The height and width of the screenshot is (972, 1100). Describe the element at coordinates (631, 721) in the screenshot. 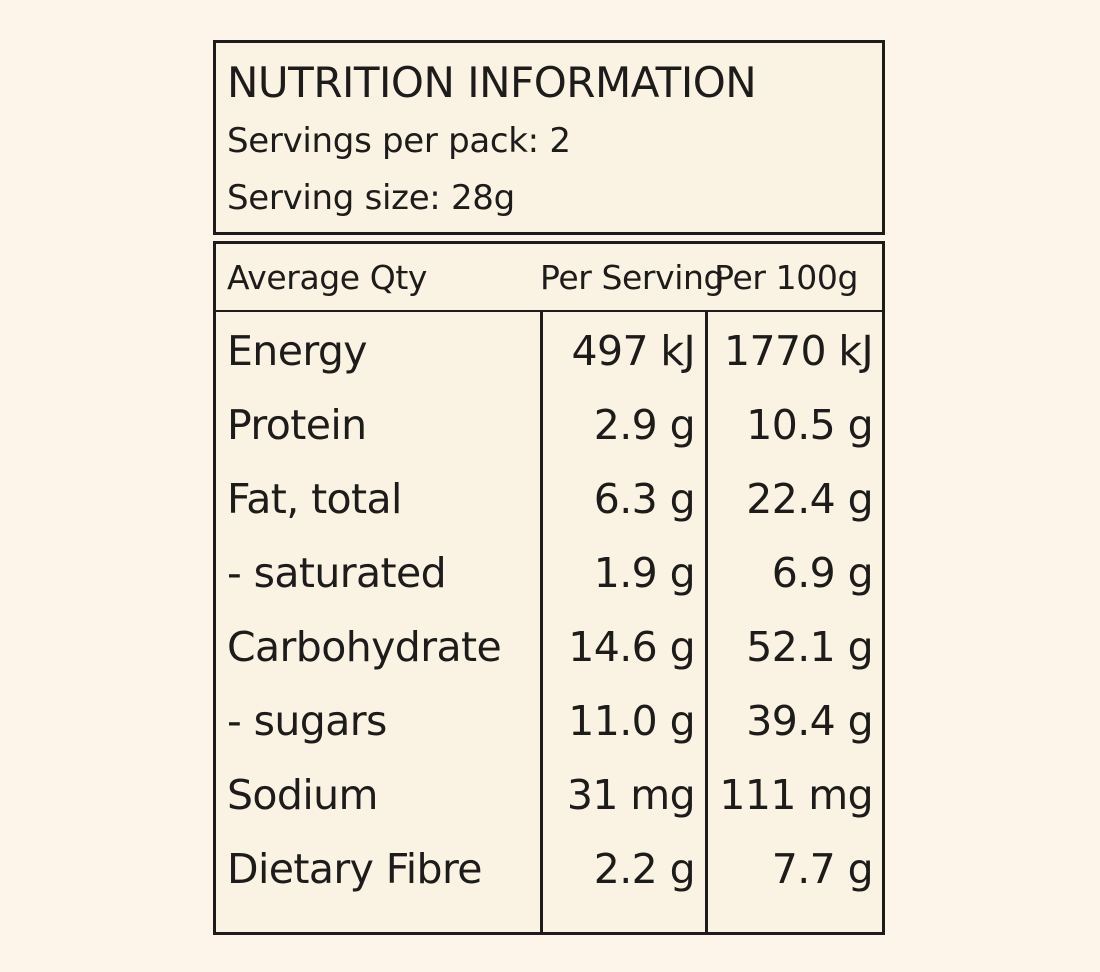

I see `per-serving-value: 11.0 g` at that location.